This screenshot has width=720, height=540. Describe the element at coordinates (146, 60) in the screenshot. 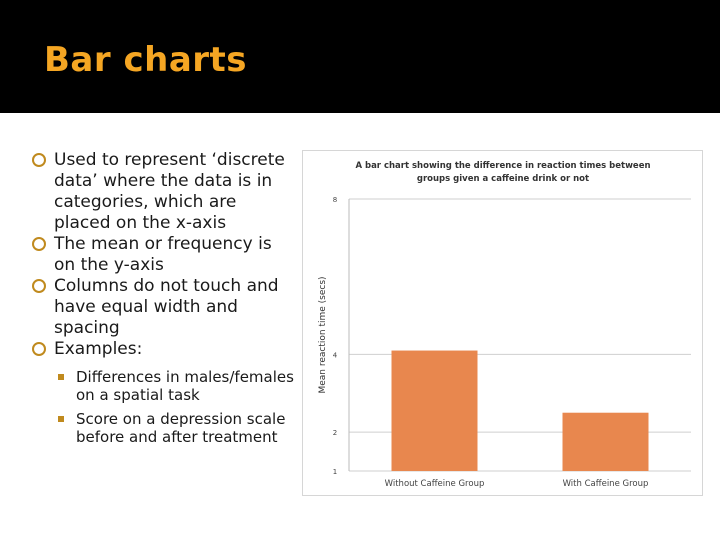

I see `slide-title: Bar charts` at that location.